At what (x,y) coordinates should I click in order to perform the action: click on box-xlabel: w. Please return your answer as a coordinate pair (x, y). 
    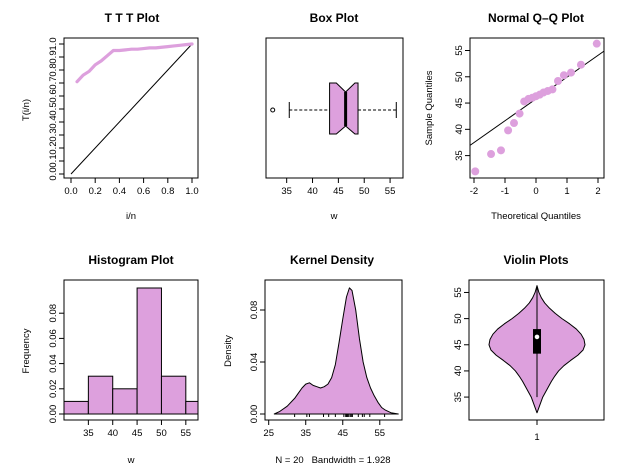
    Looking at the image, I should click on (334, 216).